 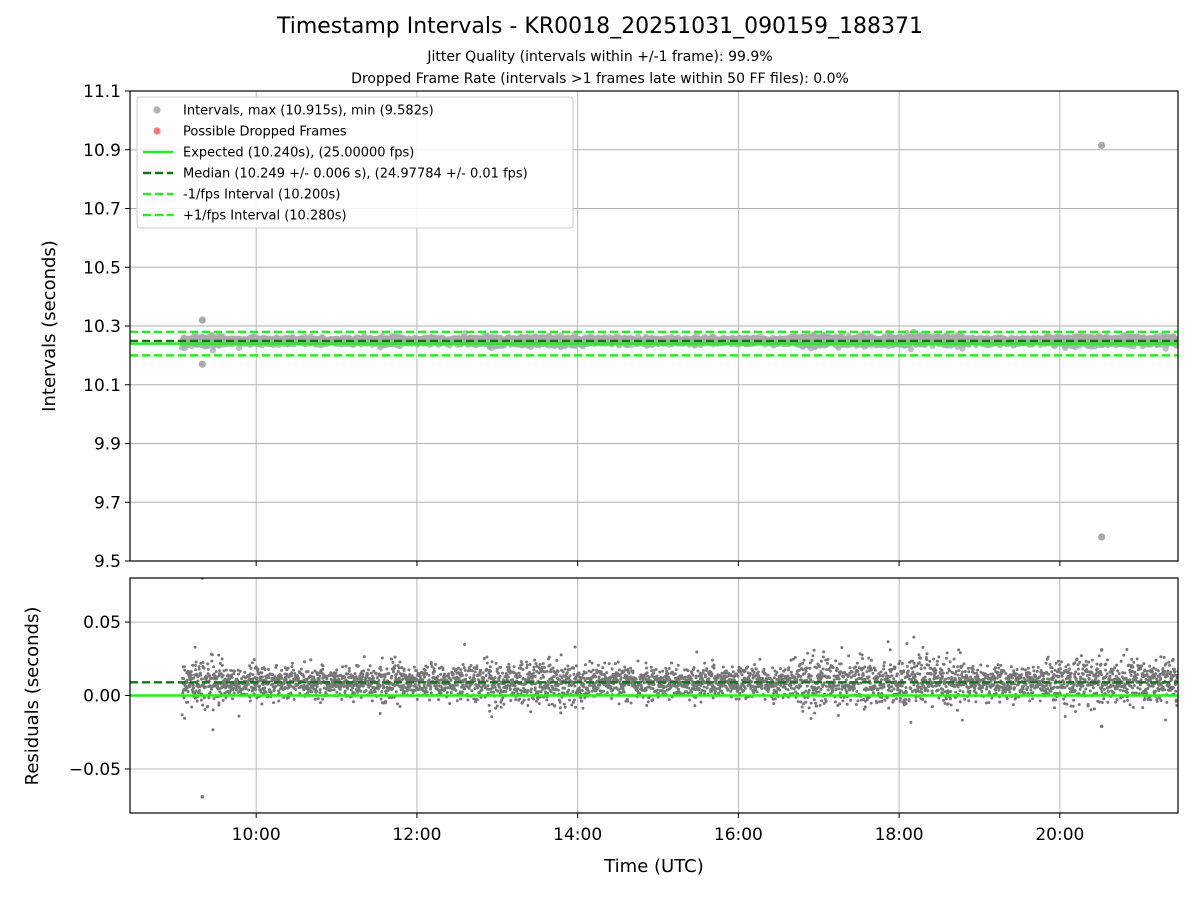 What do you see at coordinates (157, 110) in the screenshot?
I see `legend-marker` at bounding box center [157, 110].